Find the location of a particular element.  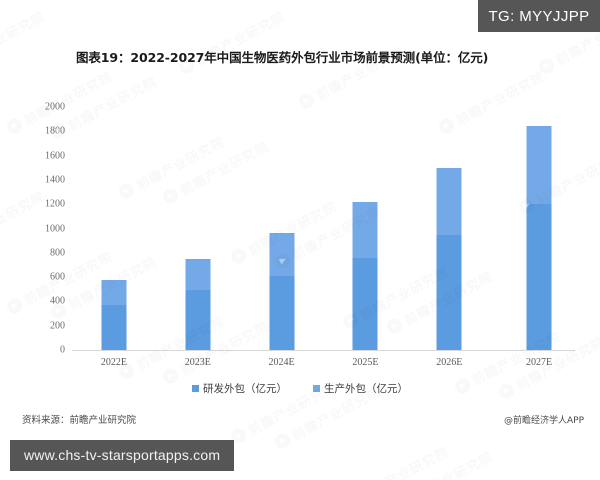

y-axis-tick-label: 1000 is located at coordinates (55, 228).